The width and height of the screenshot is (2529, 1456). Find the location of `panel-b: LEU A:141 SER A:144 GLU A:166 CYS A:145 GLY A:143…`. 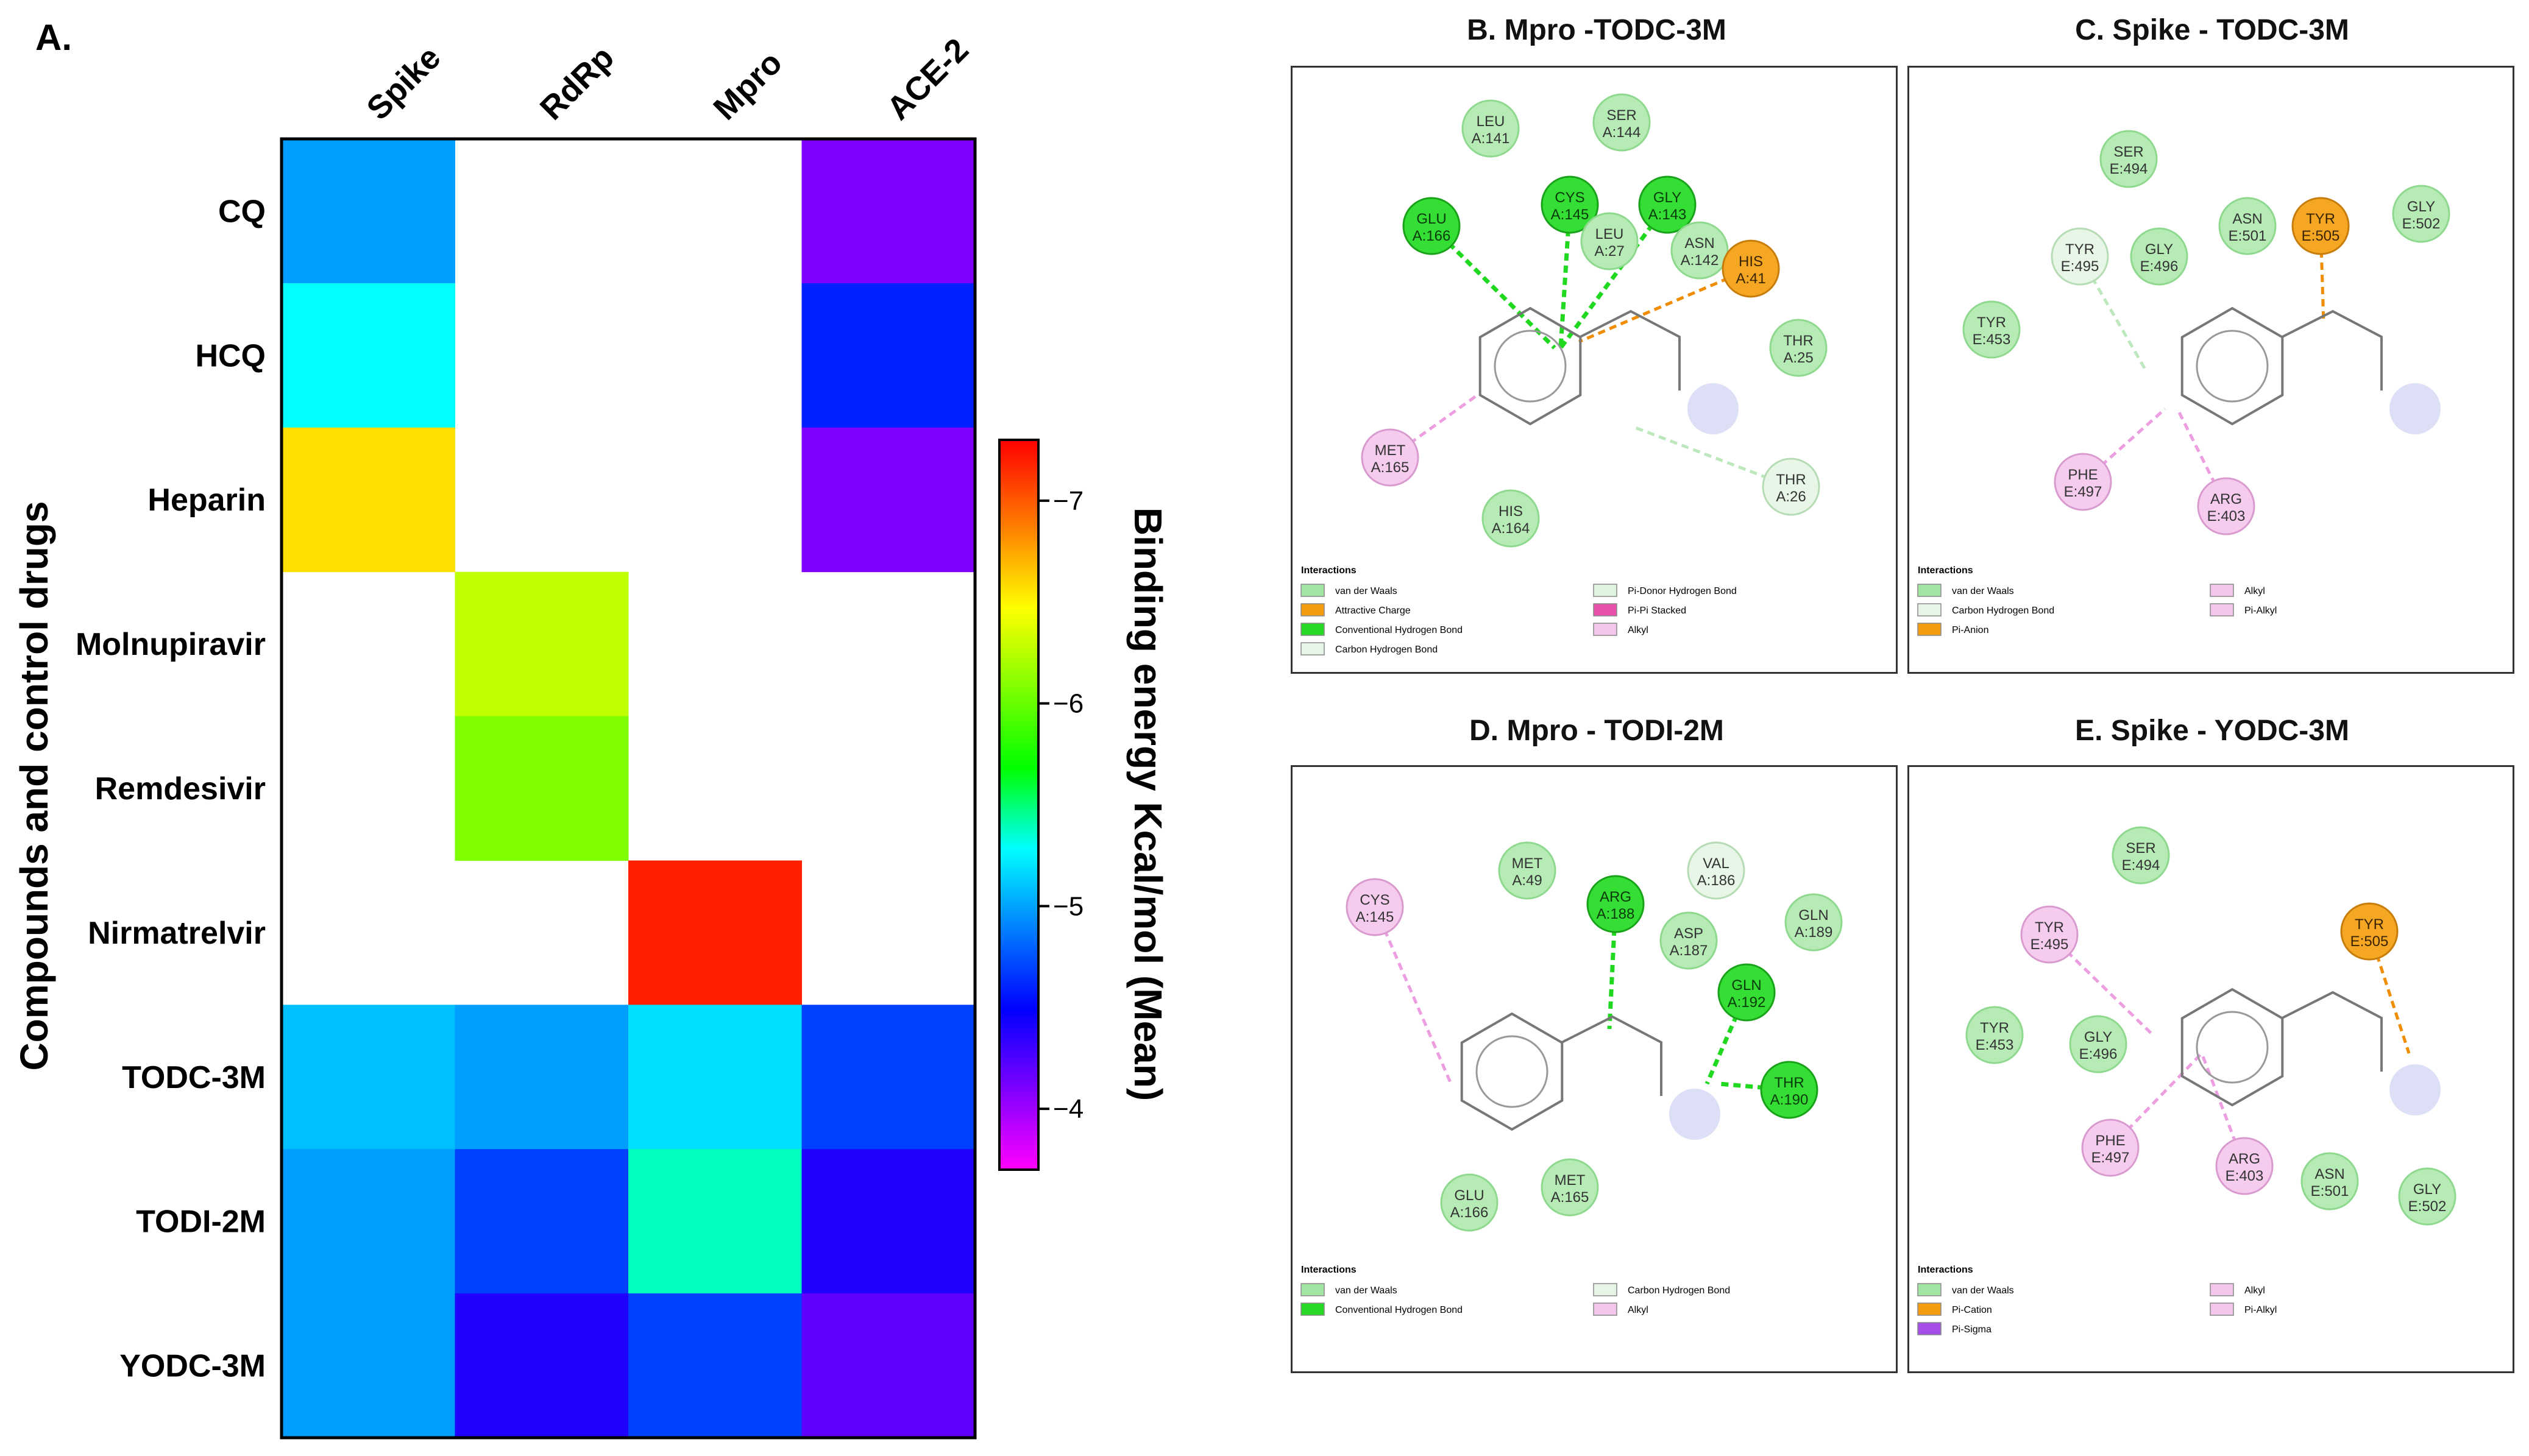

panel-b: LEU A:141 SER A:144 GLU A:166 CYS A:145 GLY A:143… is located at coordinates (1594, 370).